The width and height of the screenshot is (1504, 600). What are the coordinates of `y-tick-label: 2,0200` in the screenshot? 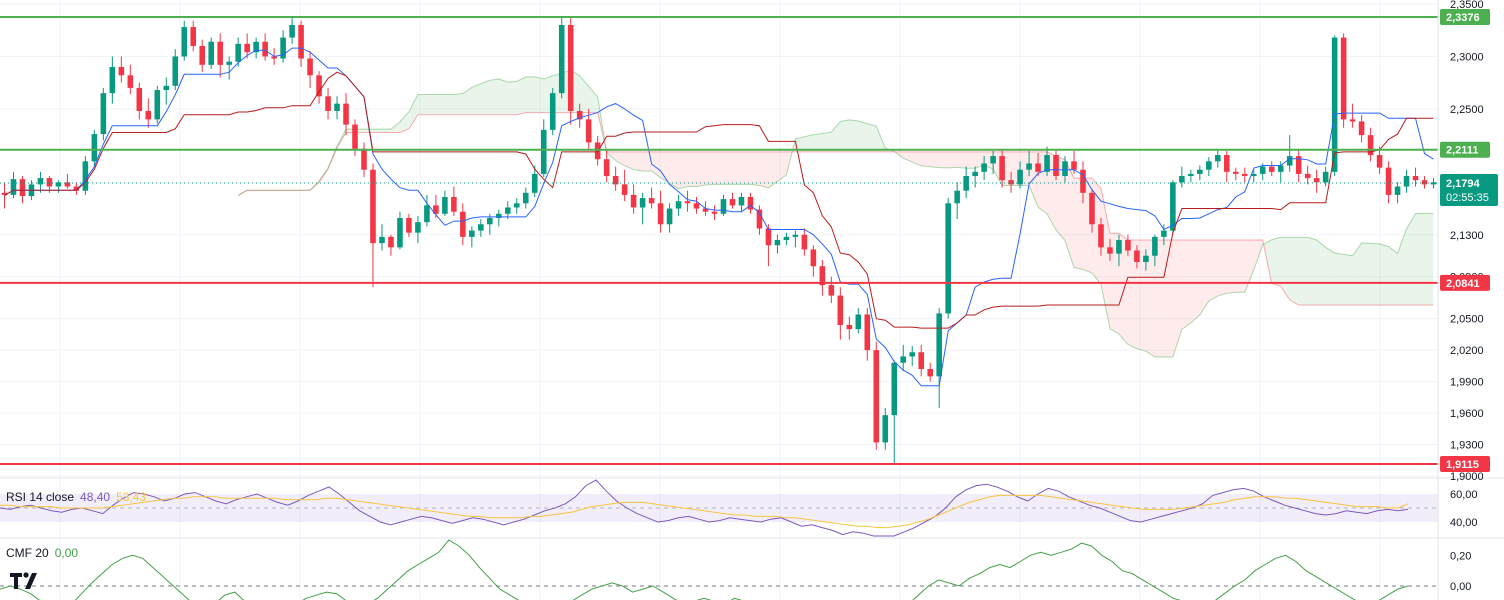 It's located at (1467, 351).